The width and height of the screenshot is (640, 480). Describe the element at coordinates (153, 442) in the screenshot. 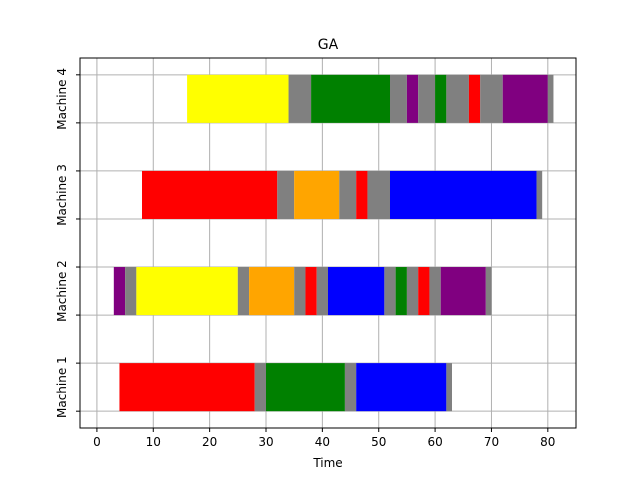

I see `x-tick-label: 10` at that location.